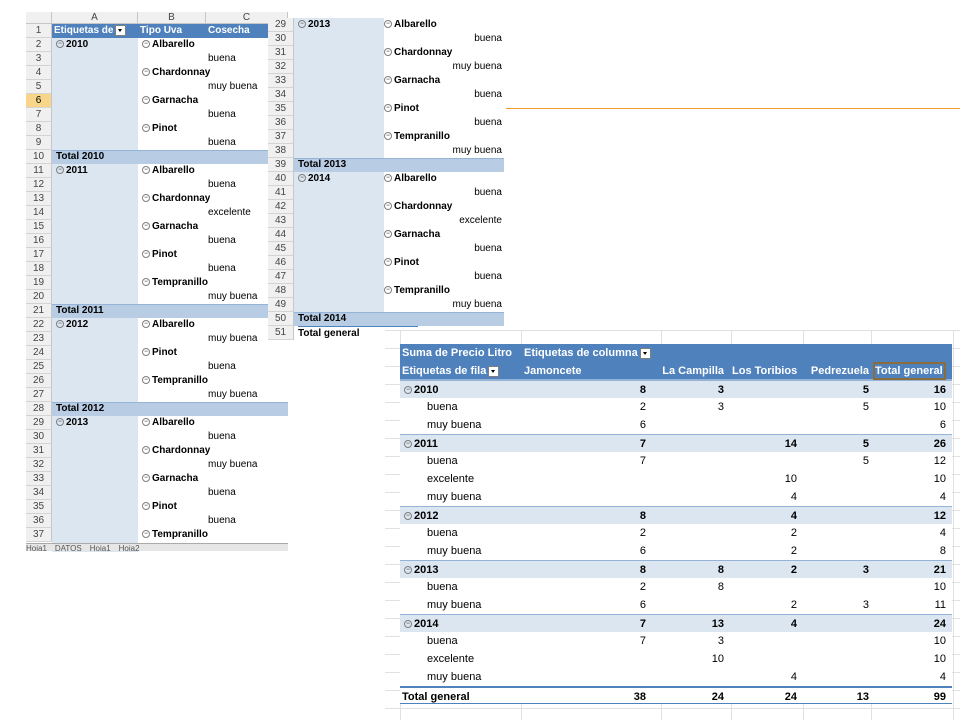  What do you see at coordinates (839, 371) in the screenshot?
I see `column-header: Pedrezuela` at bounding box center [839, 371].